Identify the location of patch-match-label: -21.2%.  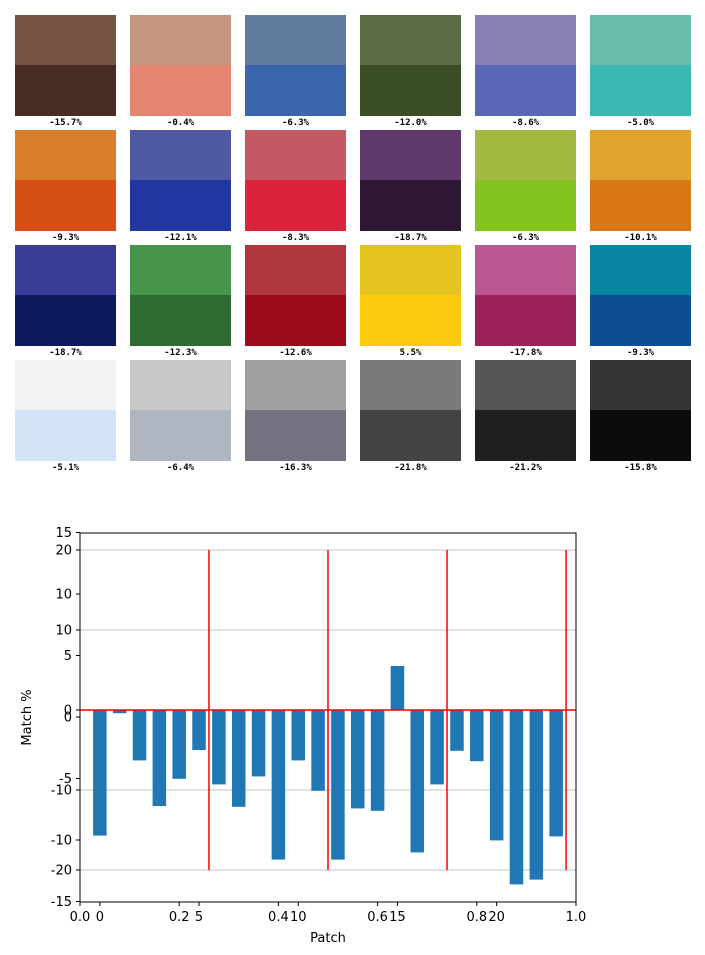
(525, 468).